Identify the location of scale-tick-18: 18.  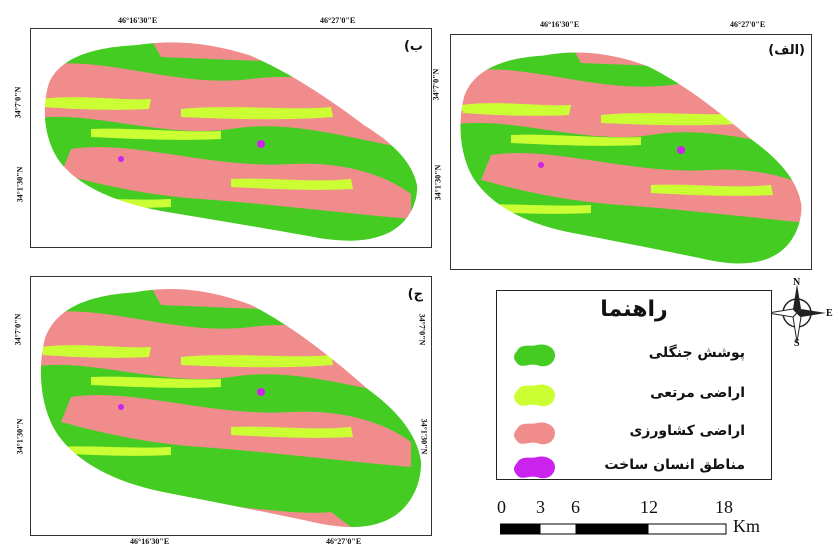
(724, 507).